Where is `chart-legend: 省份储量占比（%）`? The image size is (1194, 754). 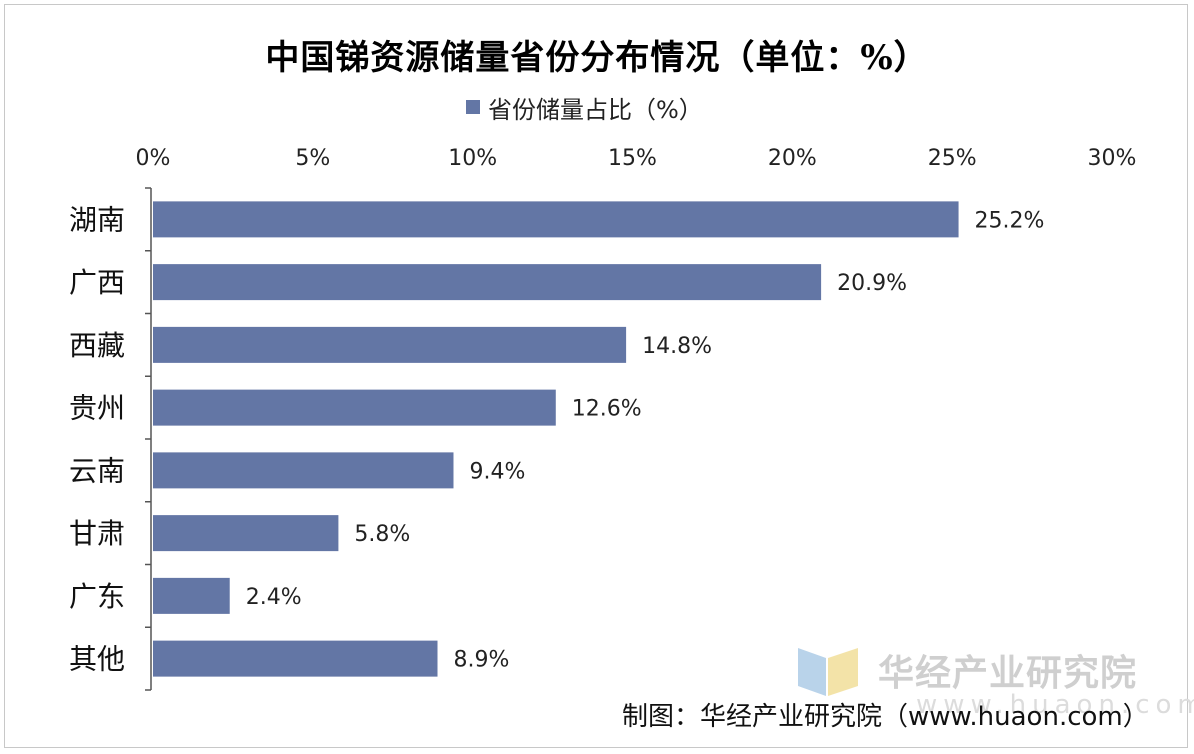
chart-legend: 省份储量占比（%） is located at coordinates (584, 108).